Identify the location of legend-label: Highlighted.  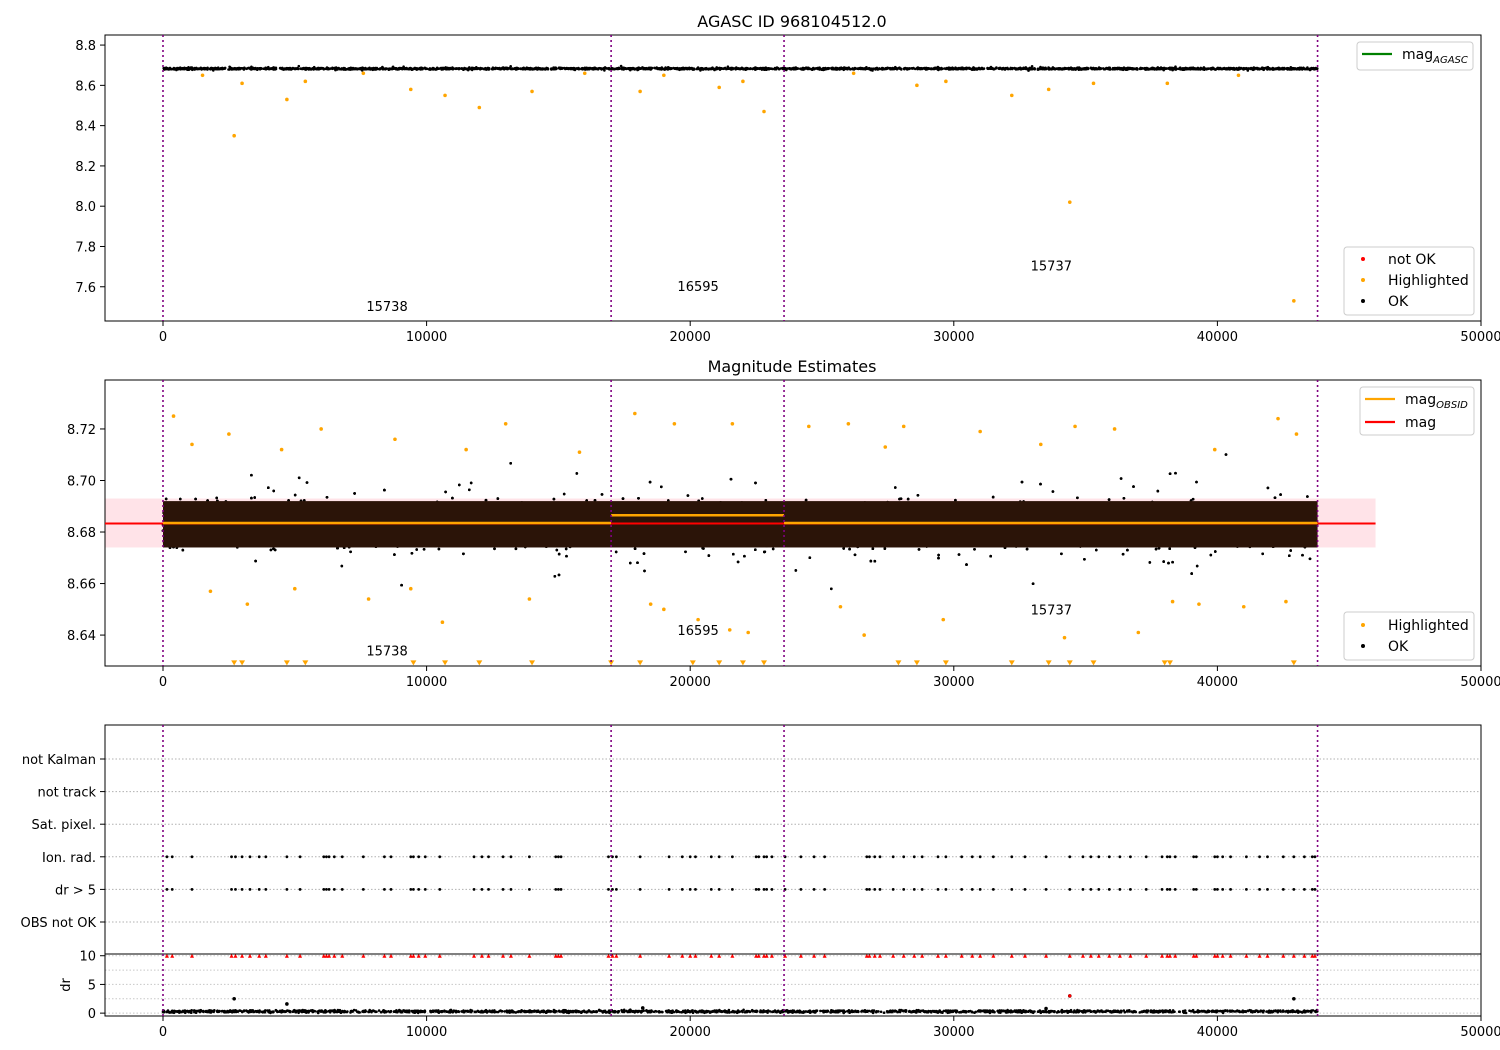
(1428, 281).